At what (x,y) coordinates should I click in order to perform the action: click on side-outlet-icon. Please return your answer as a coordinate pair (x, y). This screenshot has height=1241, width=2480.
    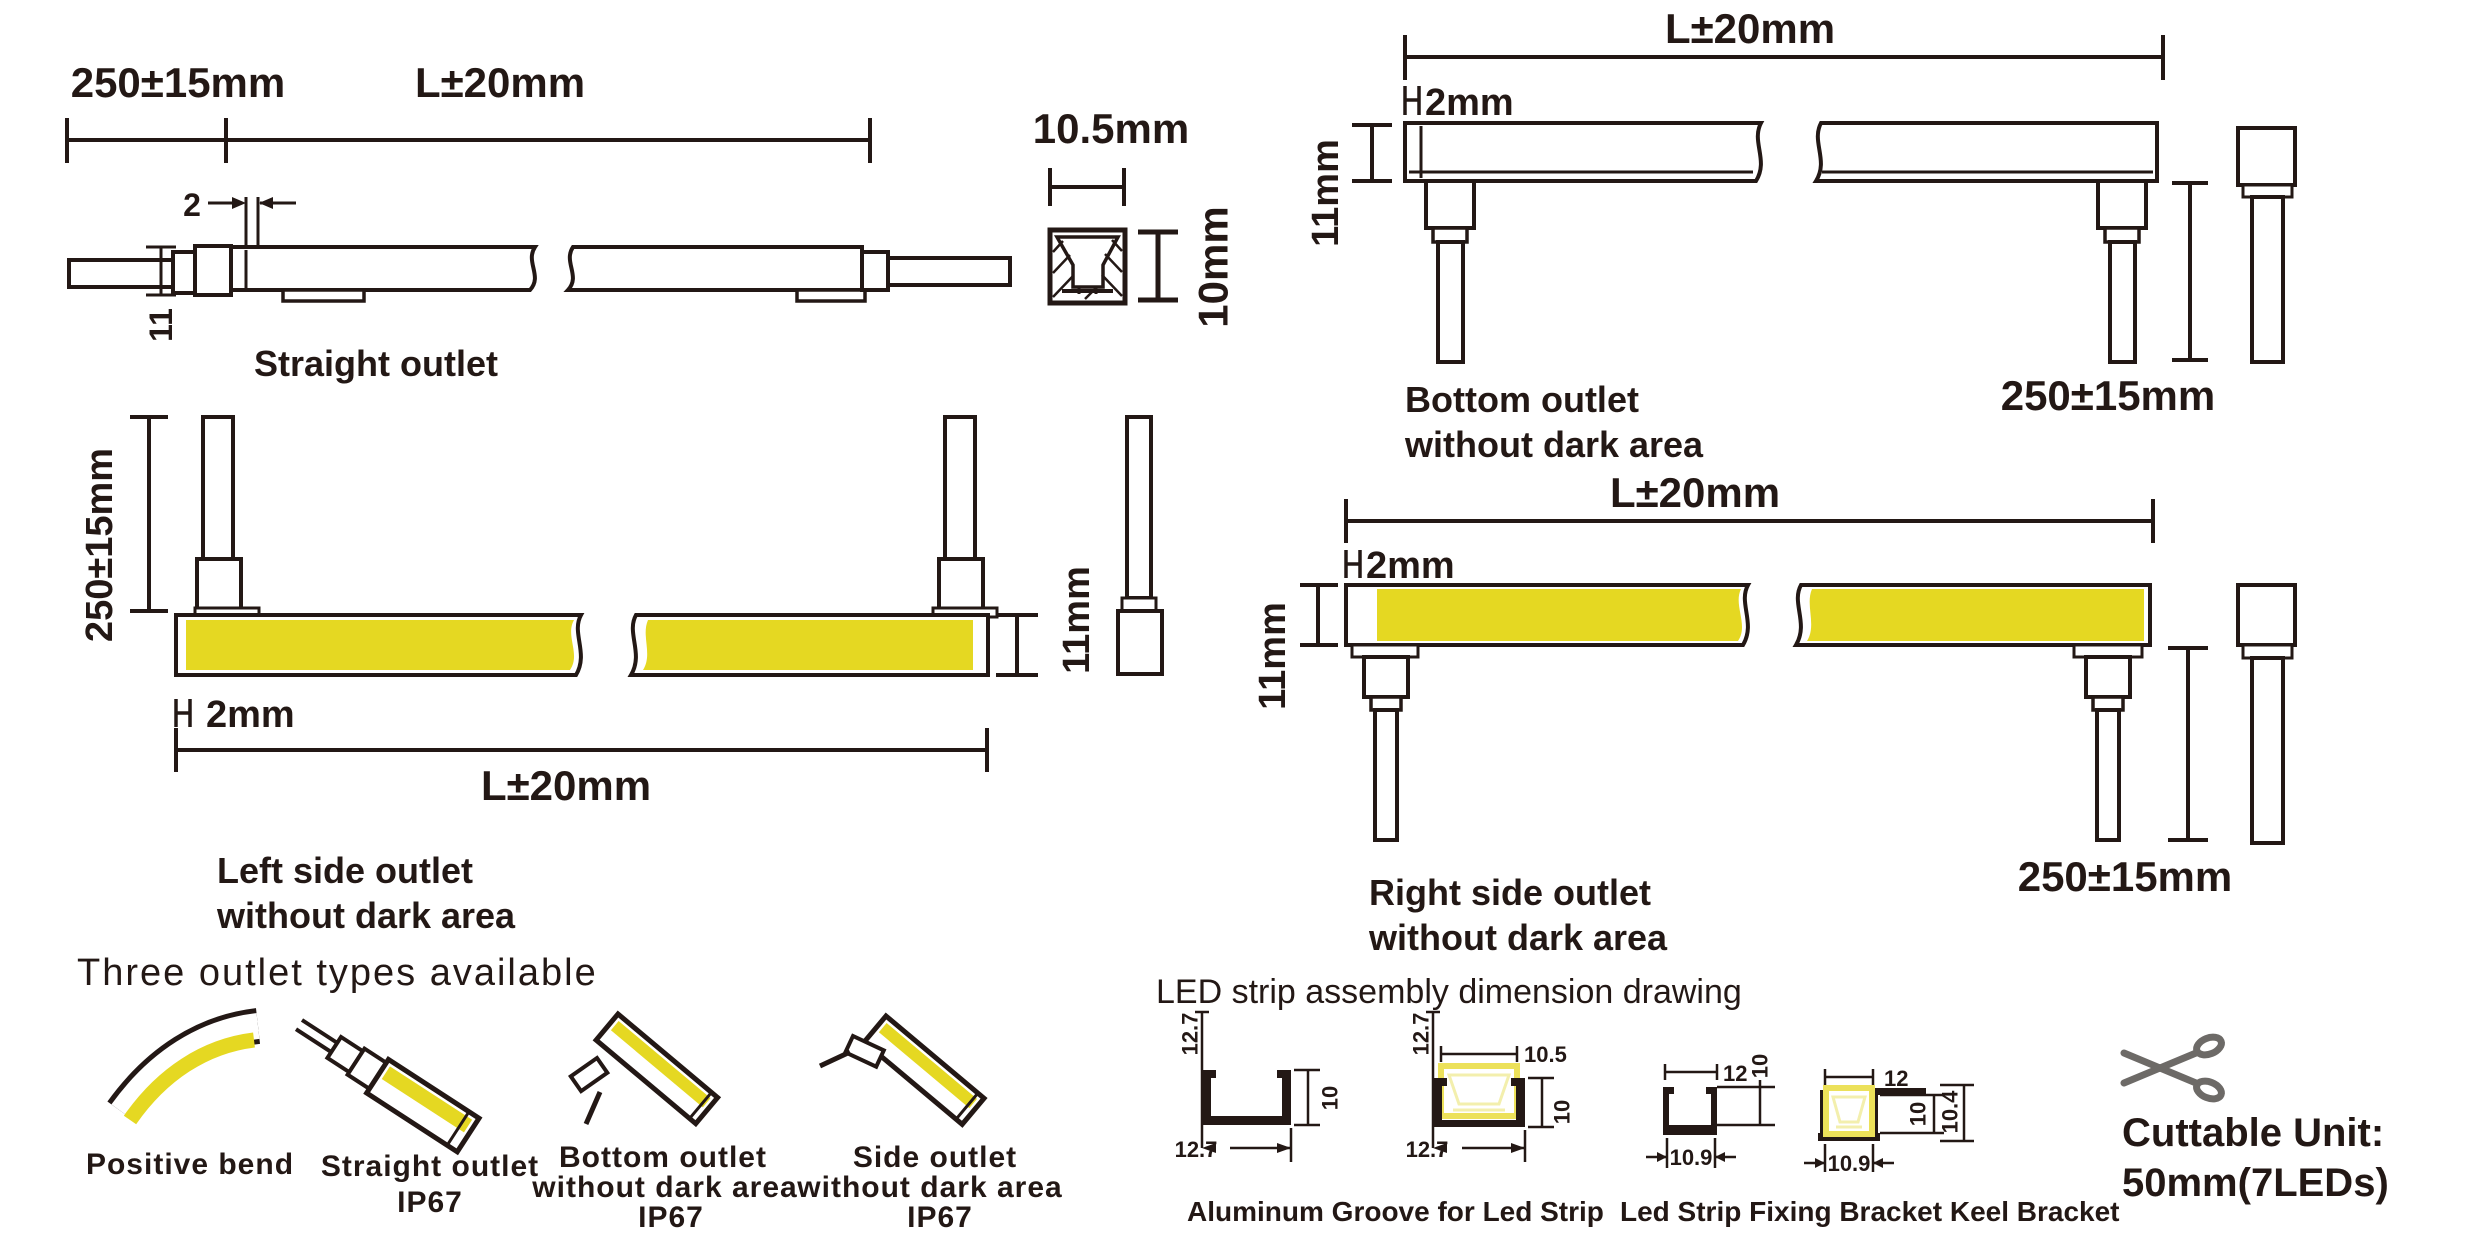
    Looking at the image, I should click on (903, 1070).